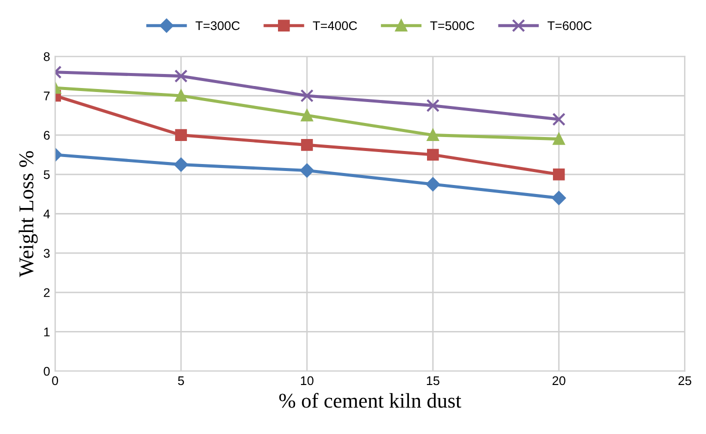 Image resolution: width=706 pixels, height=434 pixels. What do you see at coordinates (47, 214) in the screenshot?
I see `y-tick-label: 4` at bounding box center [47, 214].